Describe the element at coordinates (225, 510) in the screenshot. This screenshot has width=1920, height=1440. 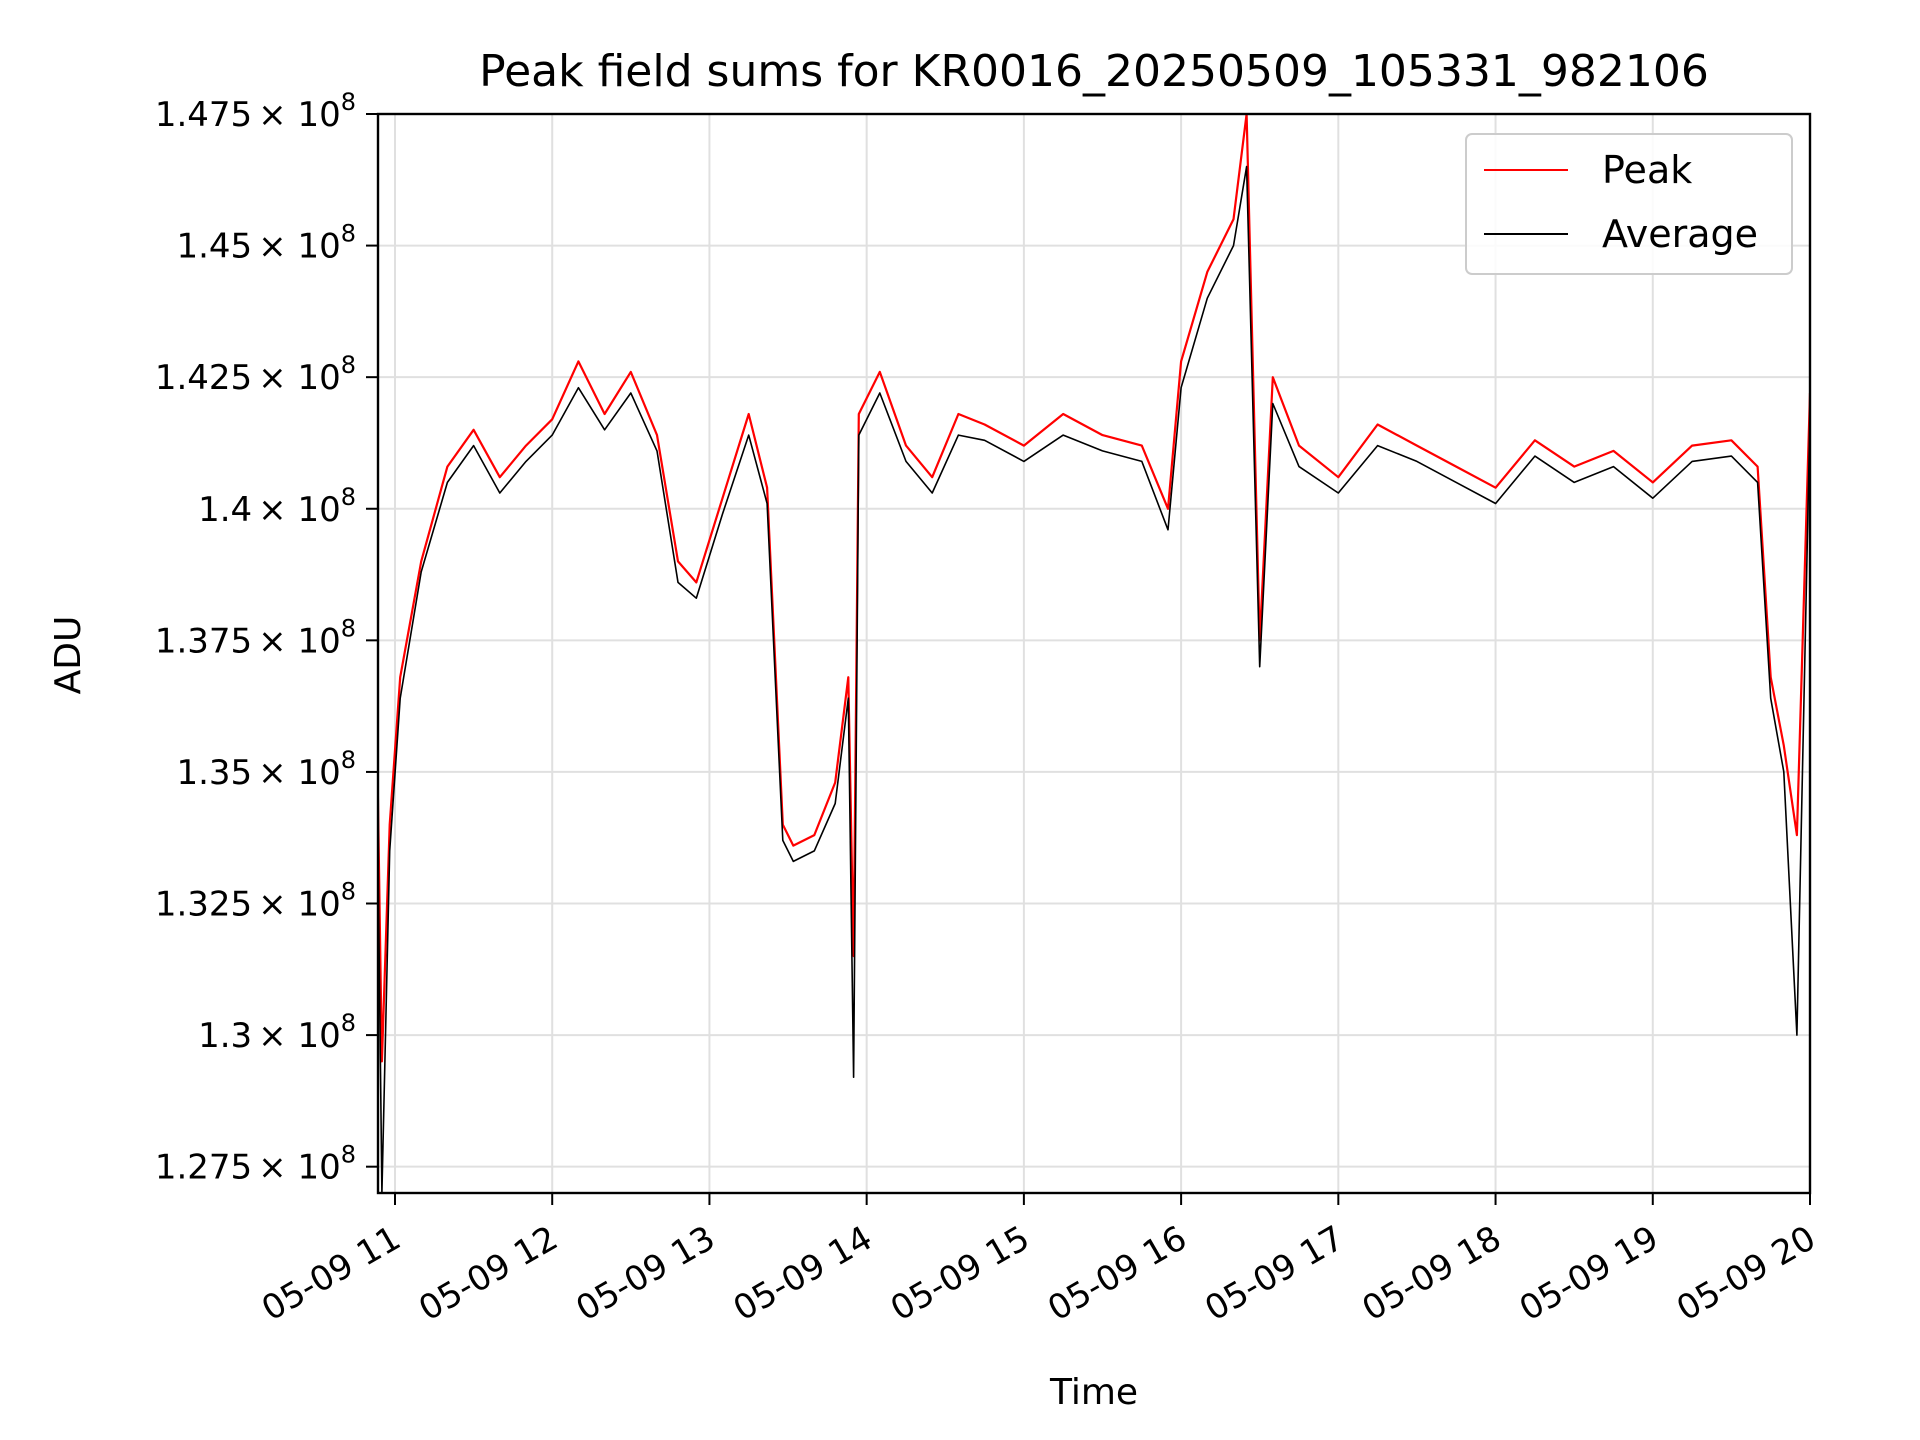
I see `y-tick-mantissa: 1.4` at that location.